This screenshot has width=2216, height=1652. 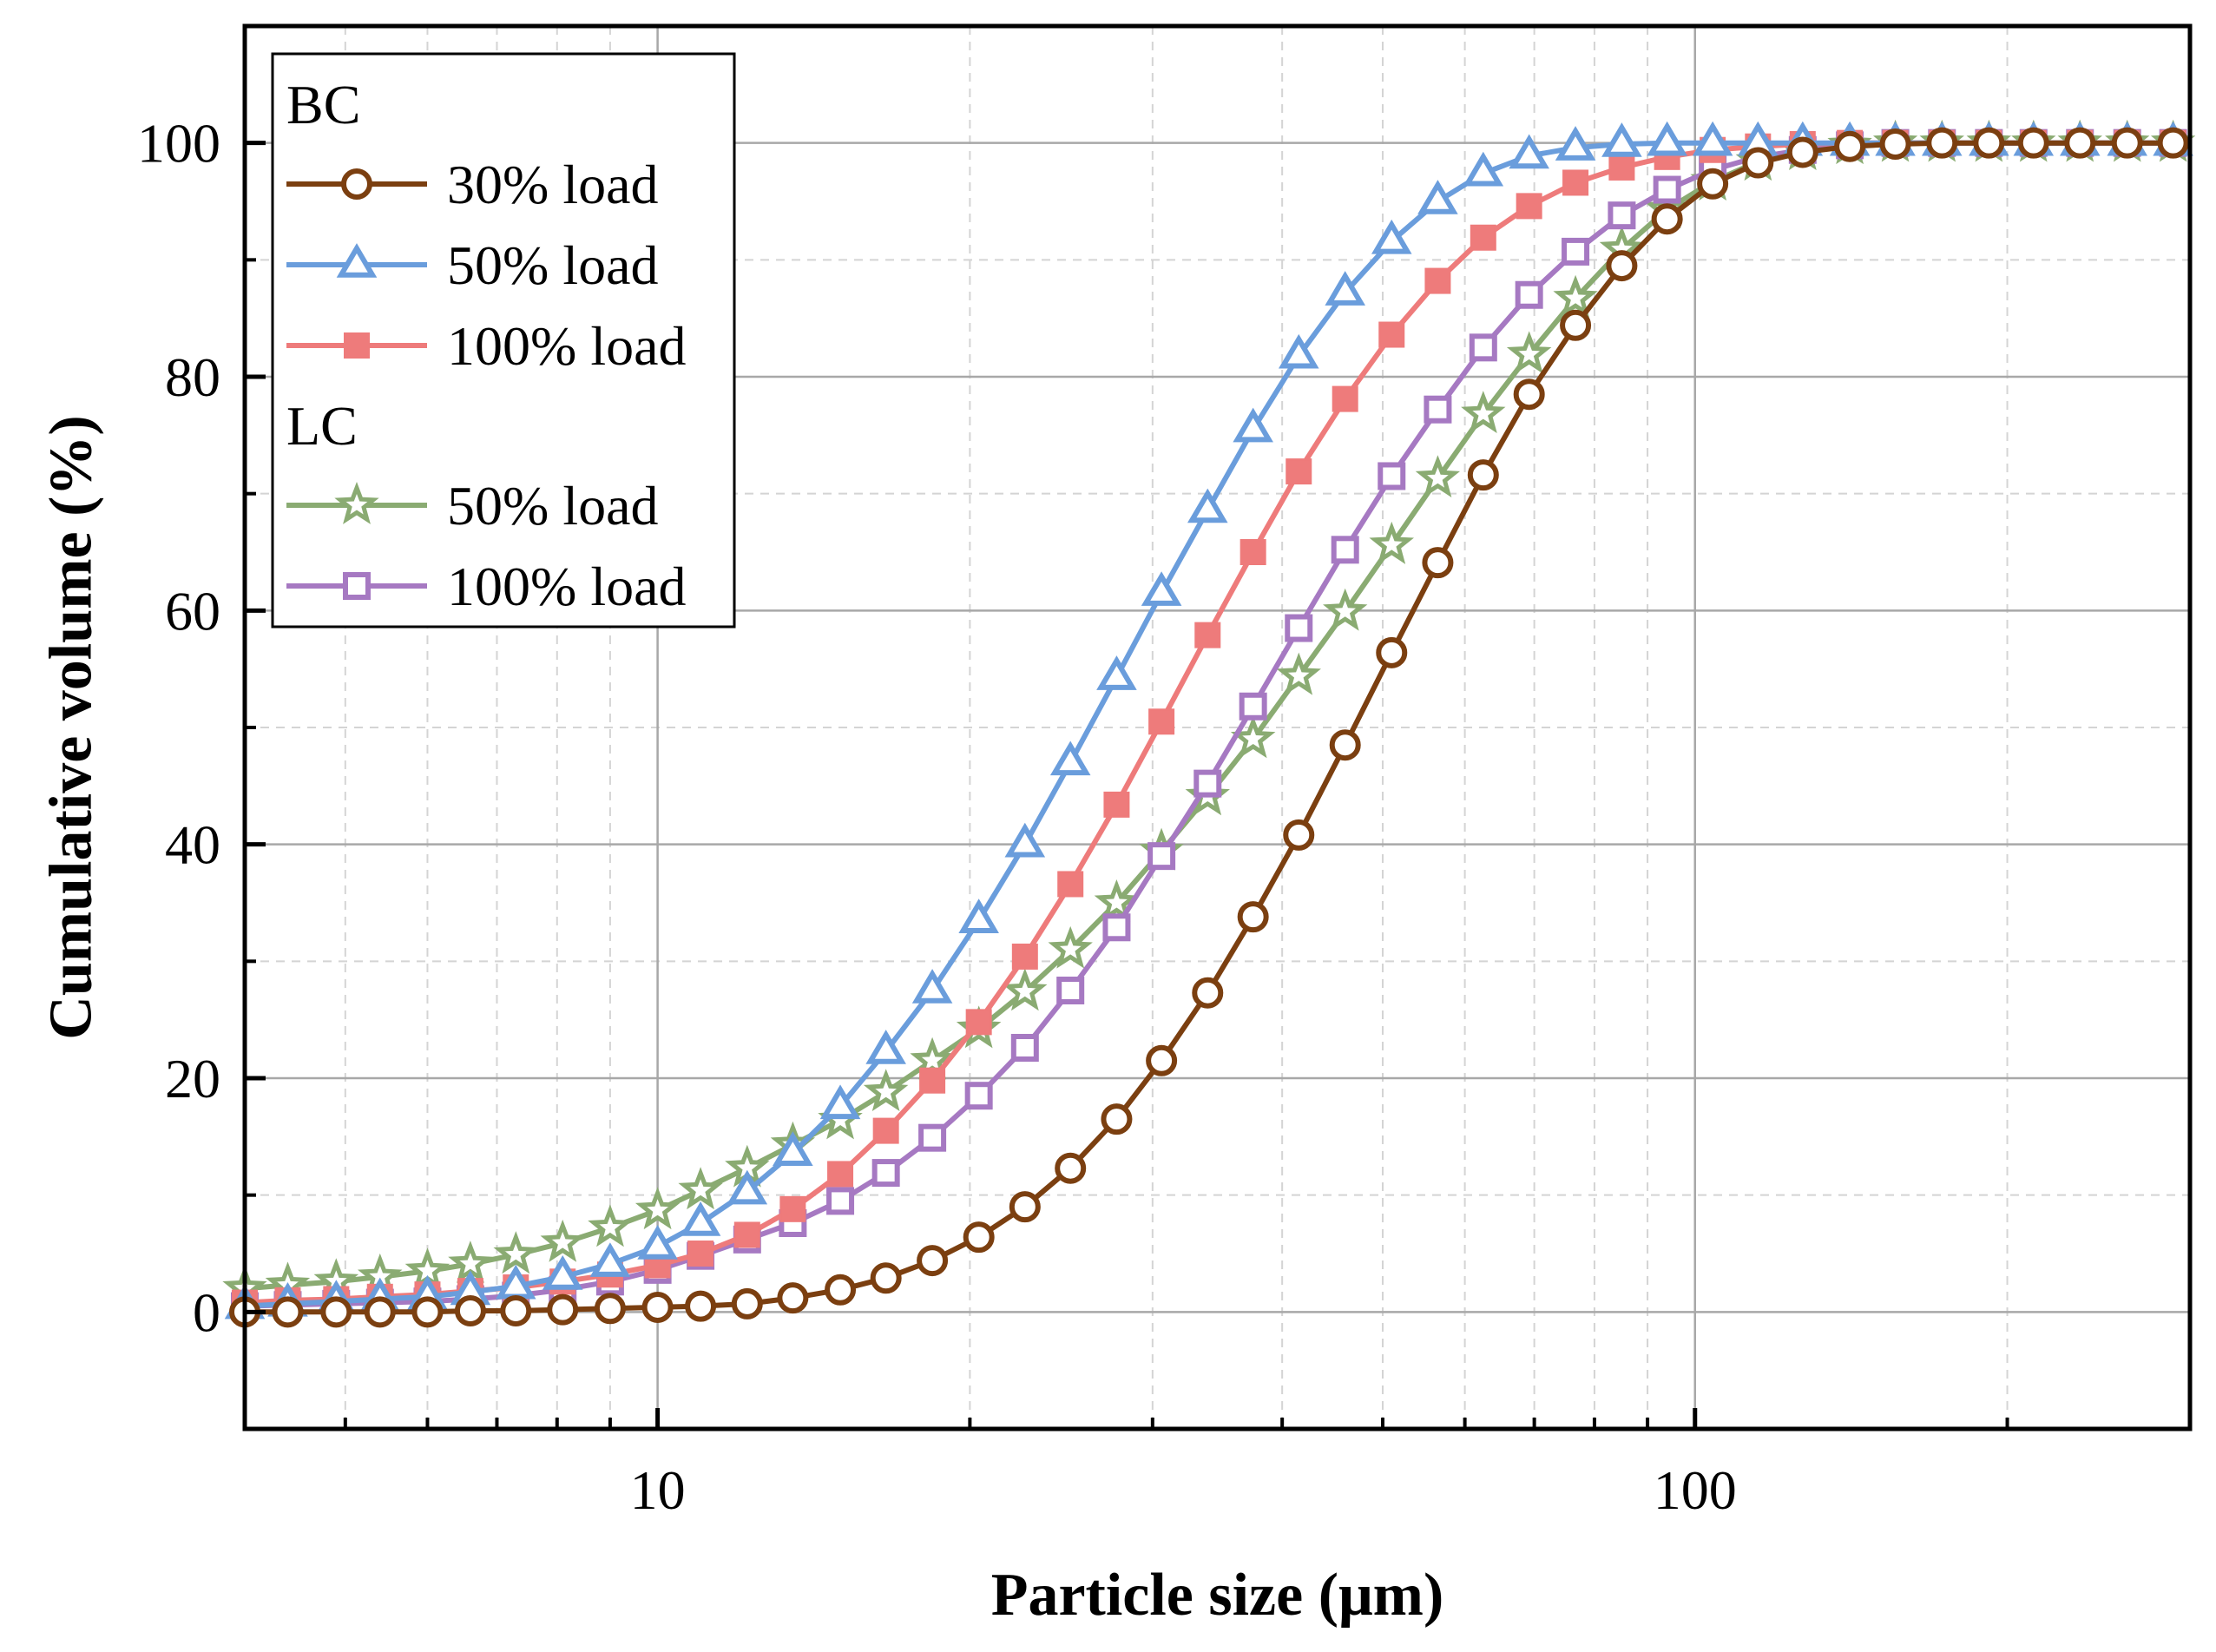 I want to click on legend-group-title: BC, so click(x=323, y=104).